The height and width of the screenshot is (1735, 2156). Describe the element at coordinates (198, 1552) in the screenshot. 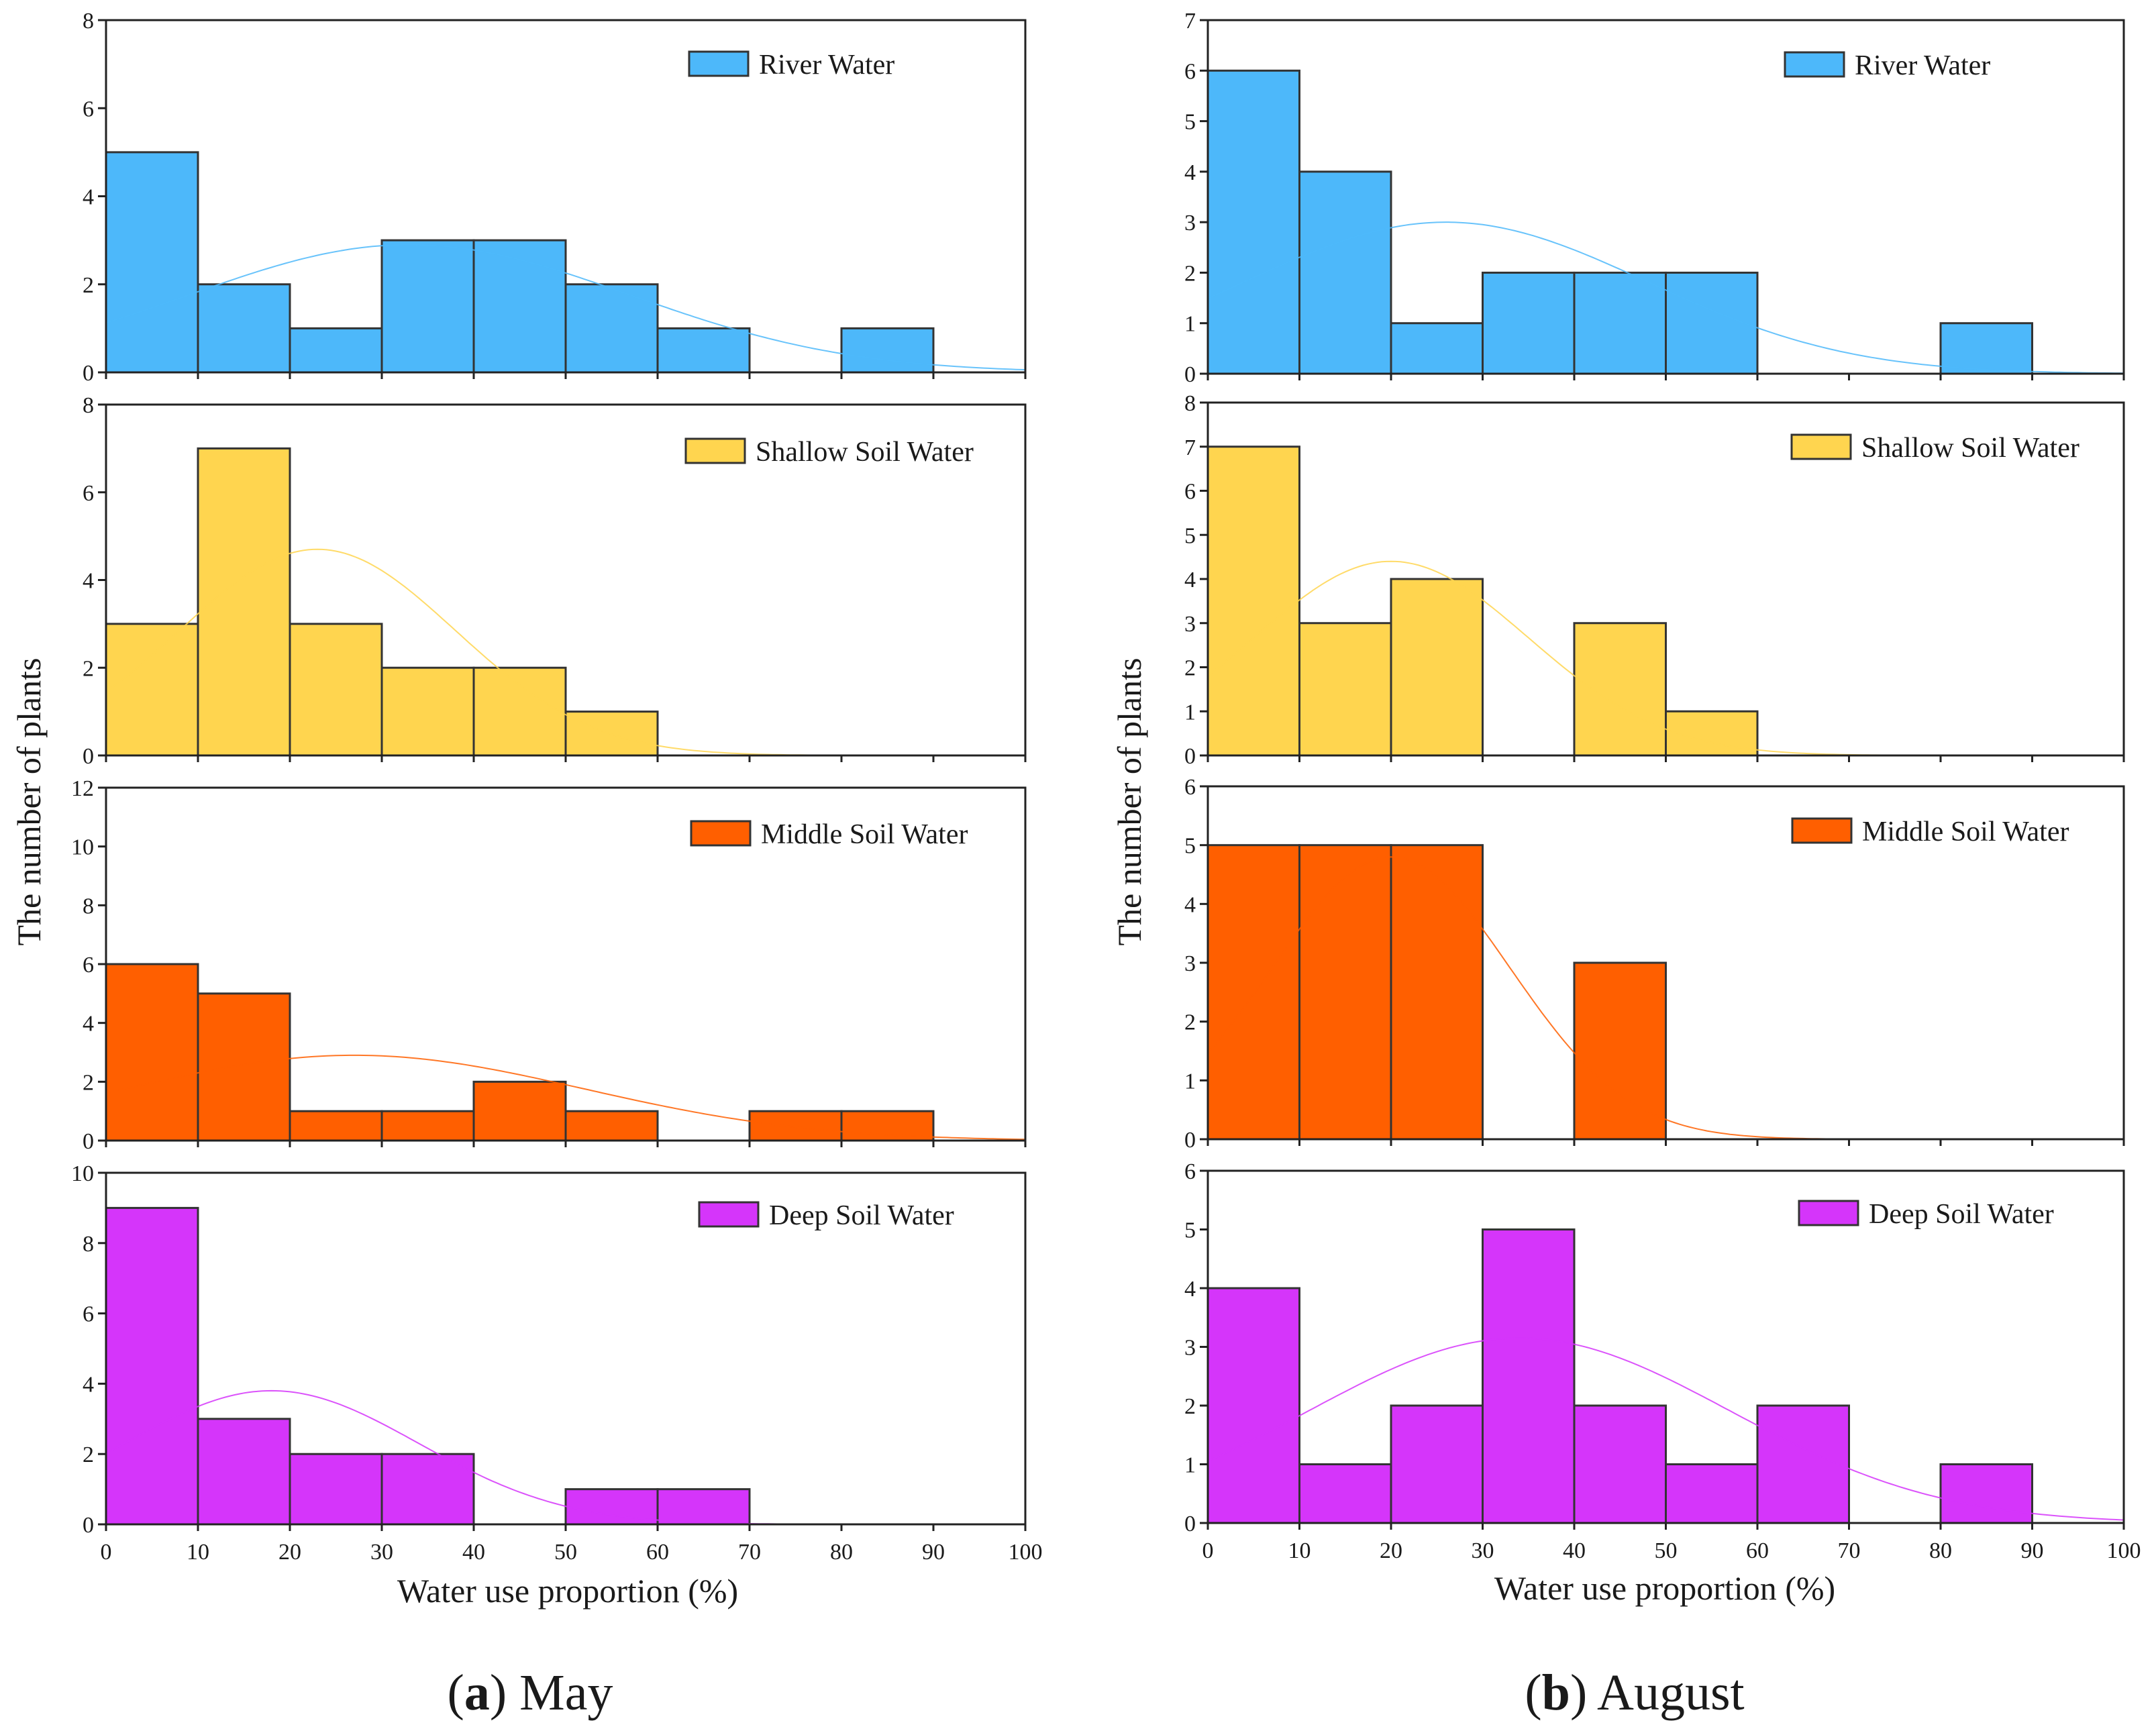

I see `xtick-label-may-deep-10: 10` at that location.